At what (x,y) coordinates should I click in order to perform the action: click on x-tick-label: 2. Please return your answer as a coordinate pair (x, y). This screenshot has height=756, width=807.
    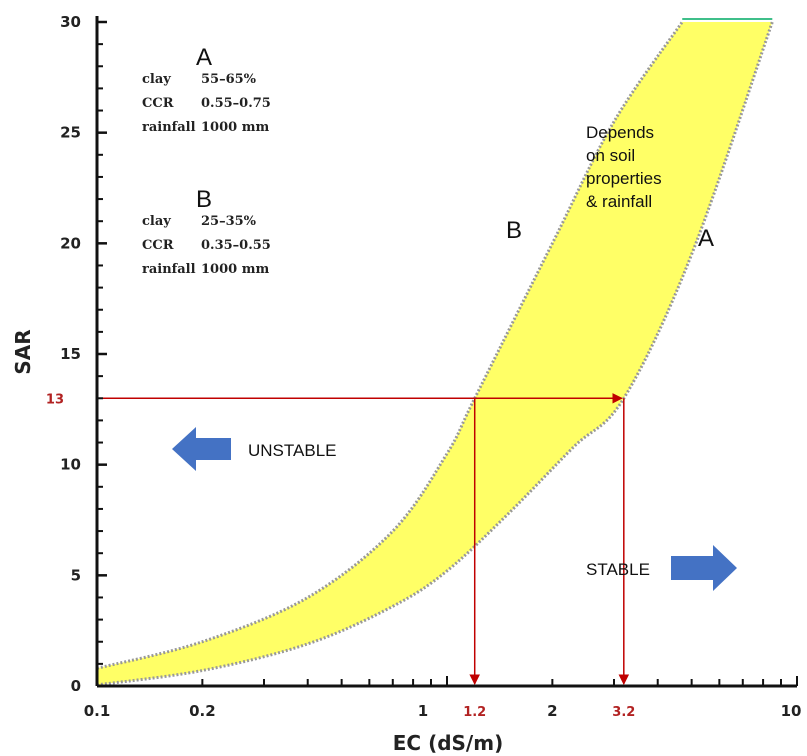
    Looking at the image, I should click on (552, 711).